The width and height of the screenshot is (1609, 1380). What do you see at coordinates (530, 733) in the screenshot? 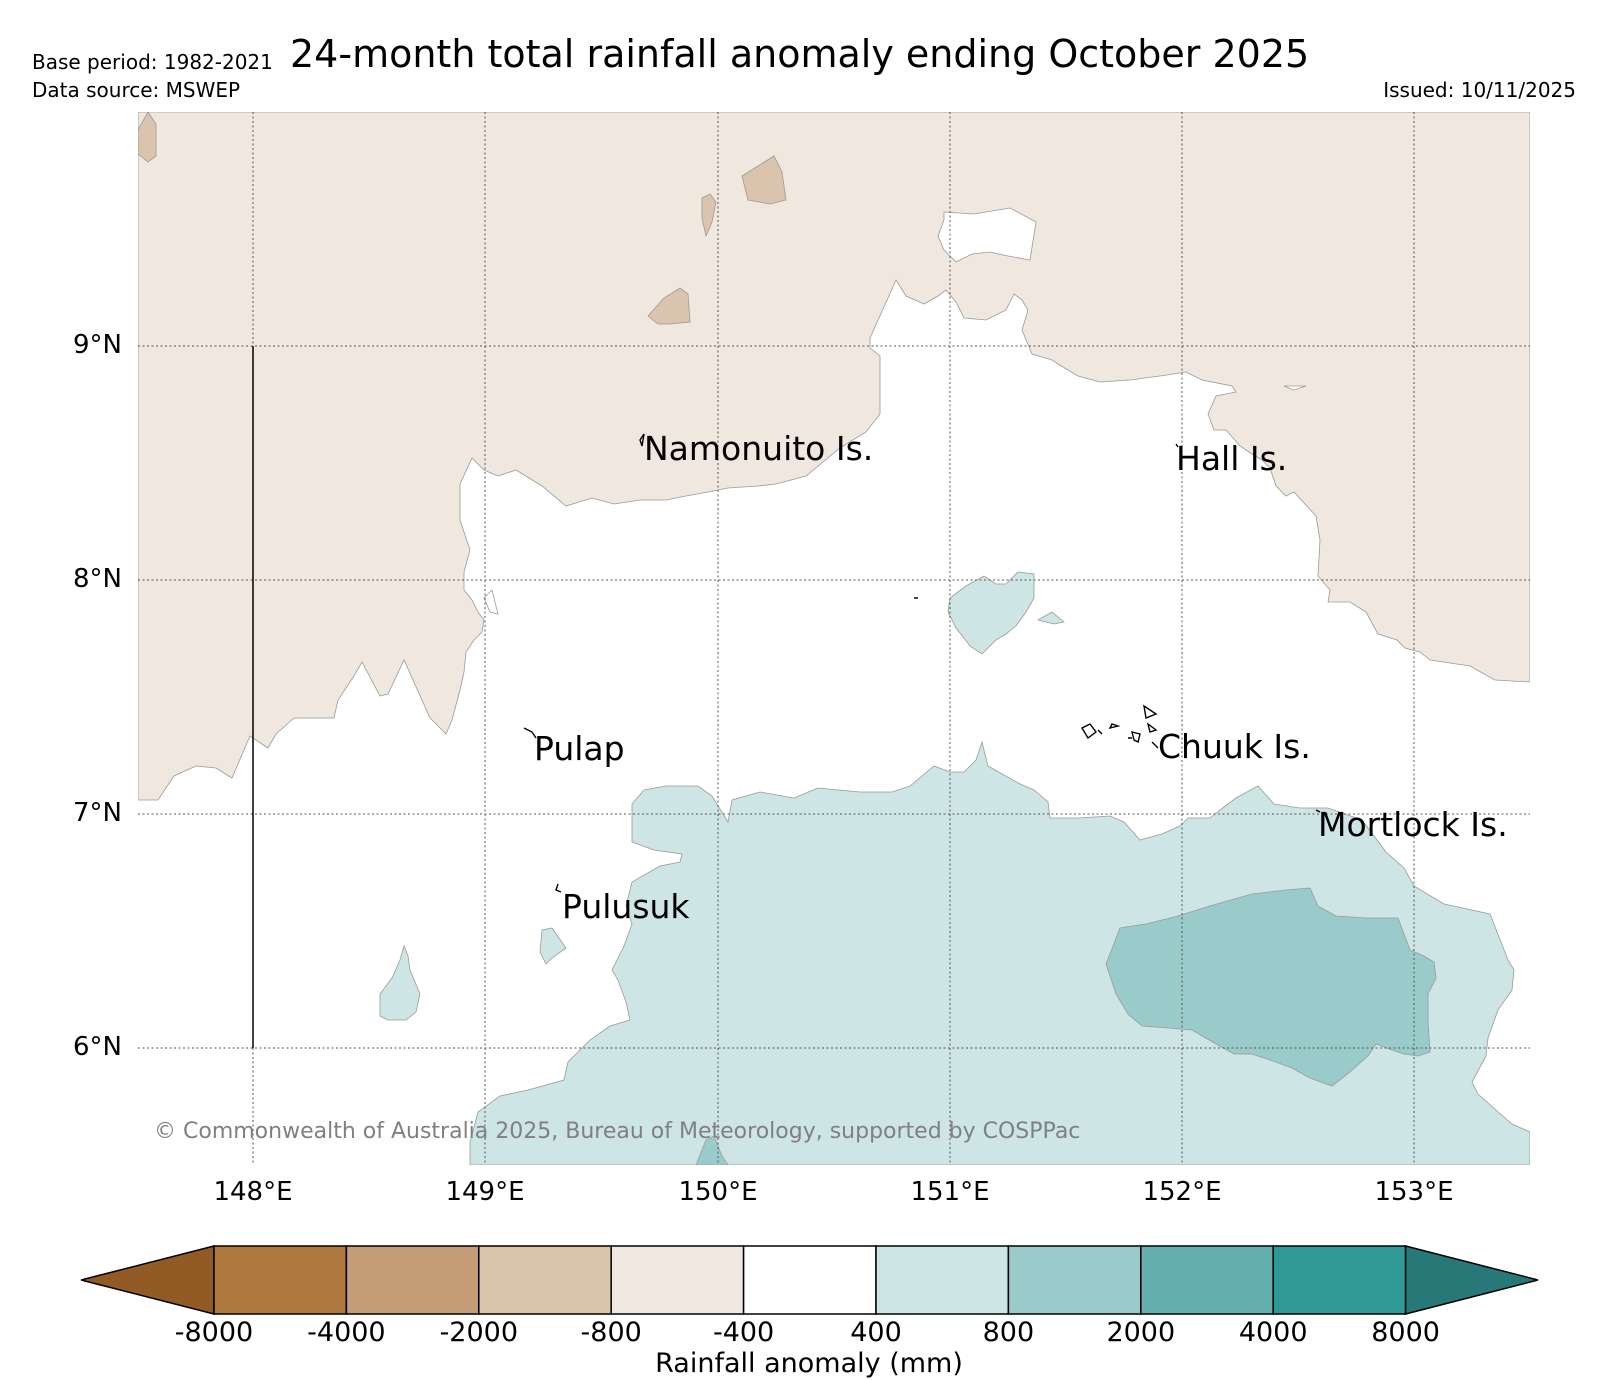
I see `pulap-island-outline` at bounding box center [530, 733].